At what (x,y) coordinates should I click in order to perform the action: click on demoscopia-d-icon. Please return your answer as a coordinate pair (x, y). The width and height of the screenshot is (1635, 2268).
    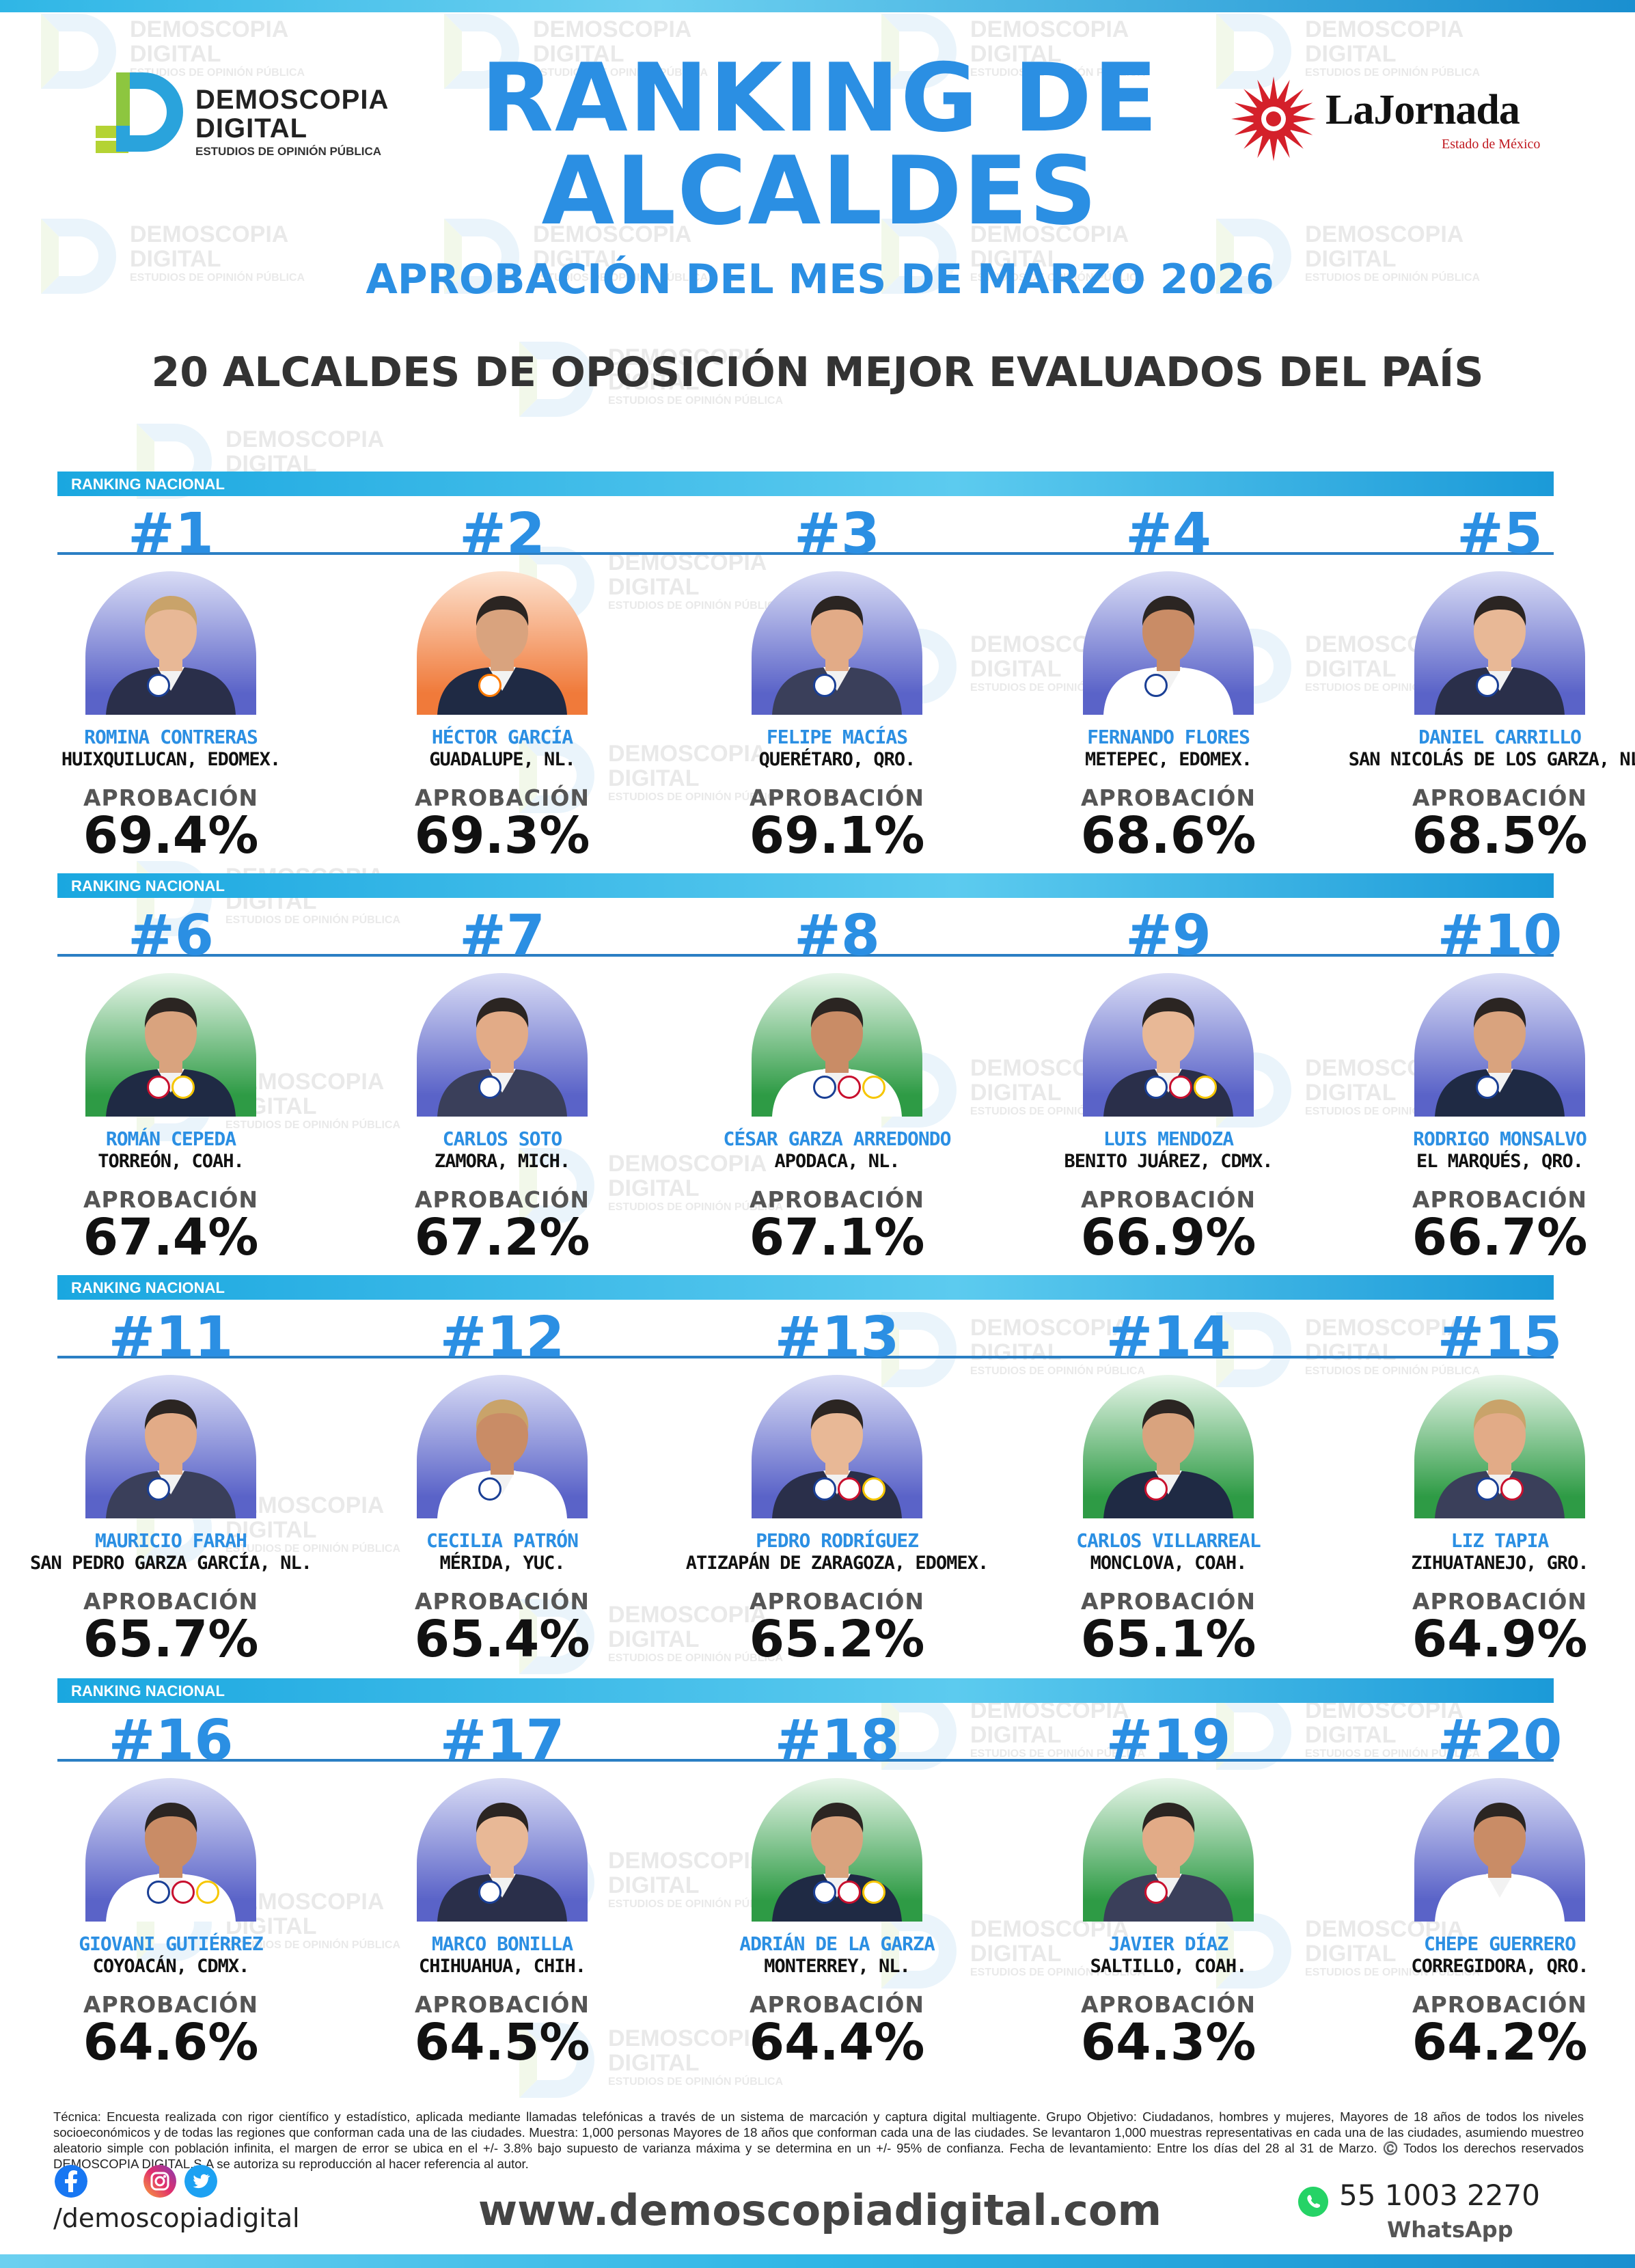
    Looking at the image, I should click on (139, 112).